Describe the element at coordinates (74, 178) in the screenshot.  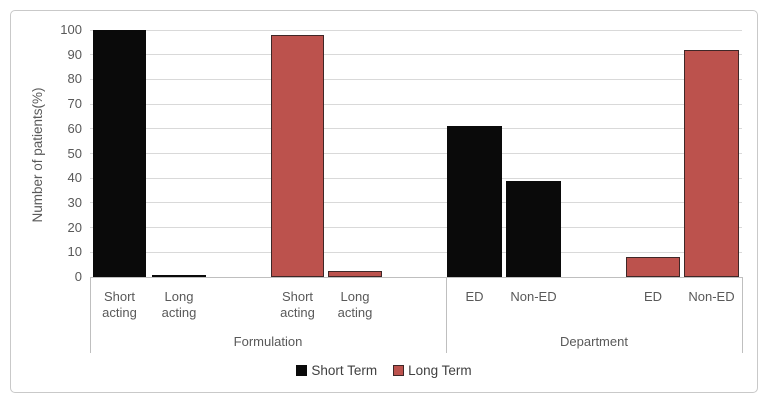
I see `y-tick-label-40: 40` at that location.